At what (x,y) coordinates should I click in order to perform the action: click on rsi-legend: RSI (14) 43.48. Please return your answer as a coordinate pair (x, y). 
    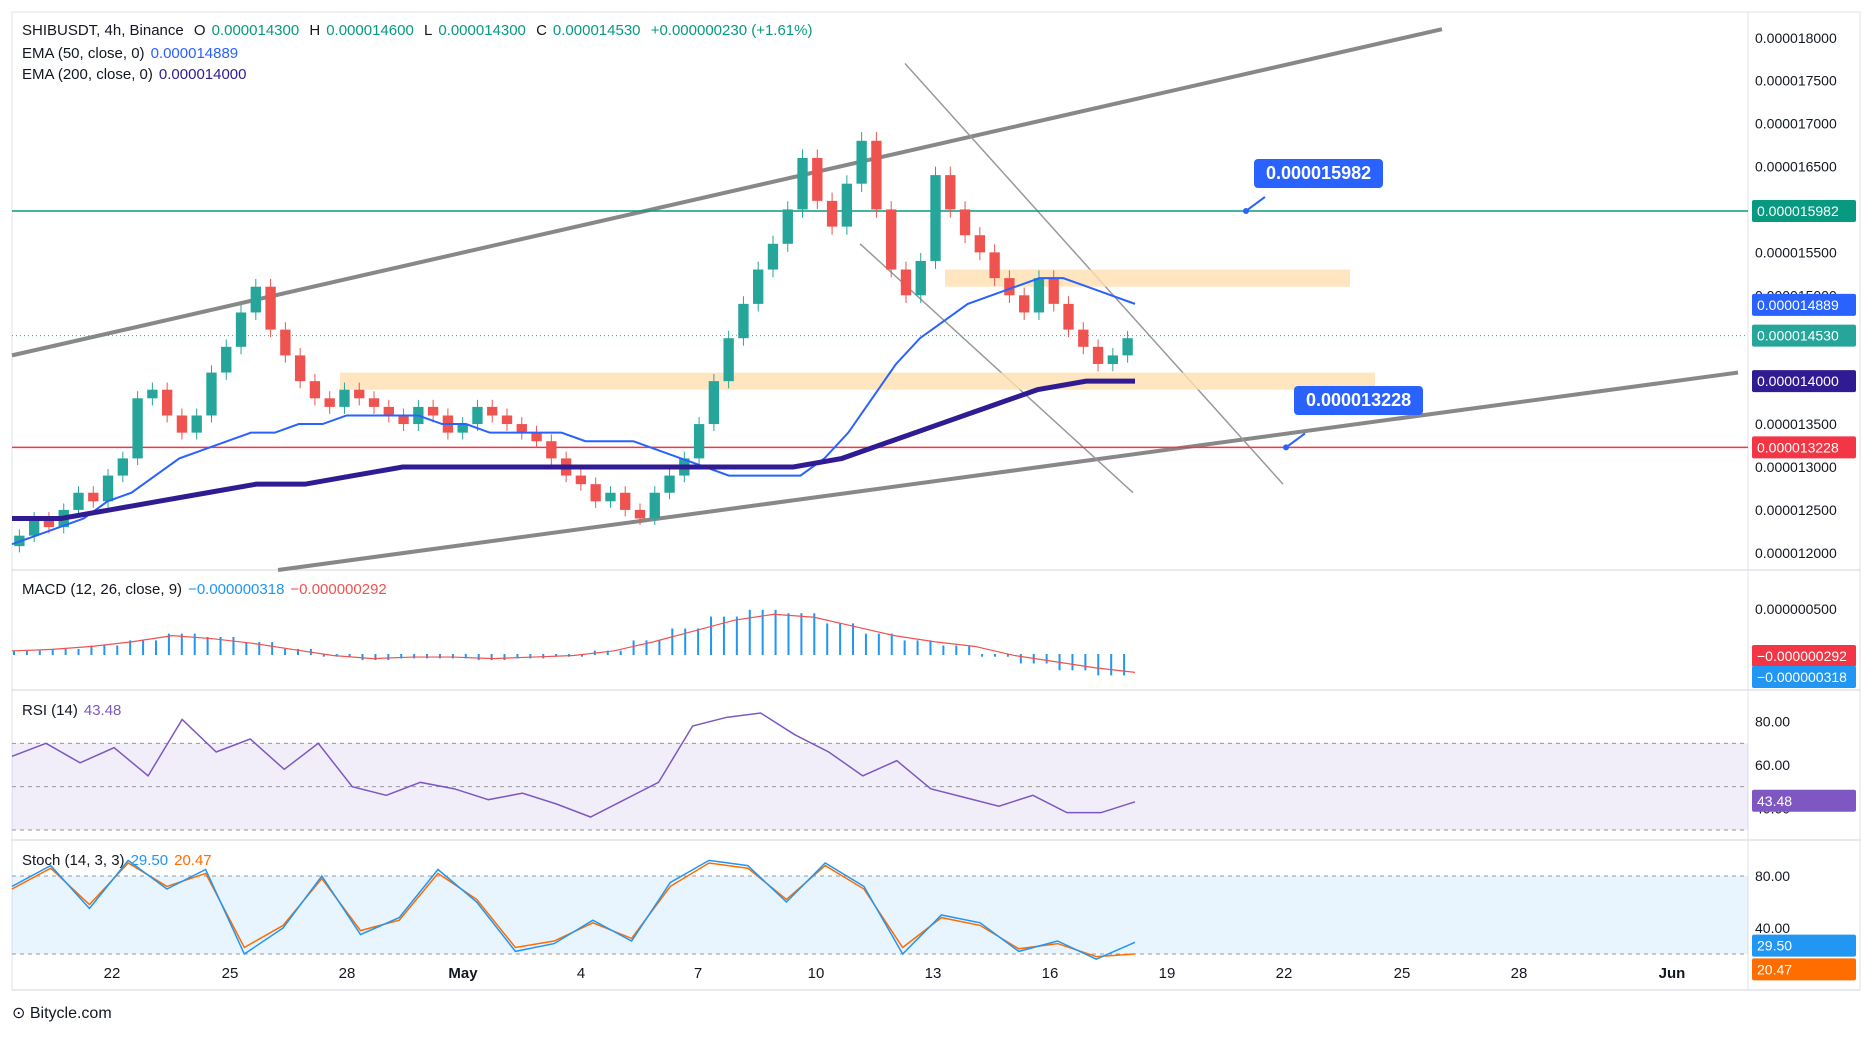
    Looking at the image, I should click on (72, 710).